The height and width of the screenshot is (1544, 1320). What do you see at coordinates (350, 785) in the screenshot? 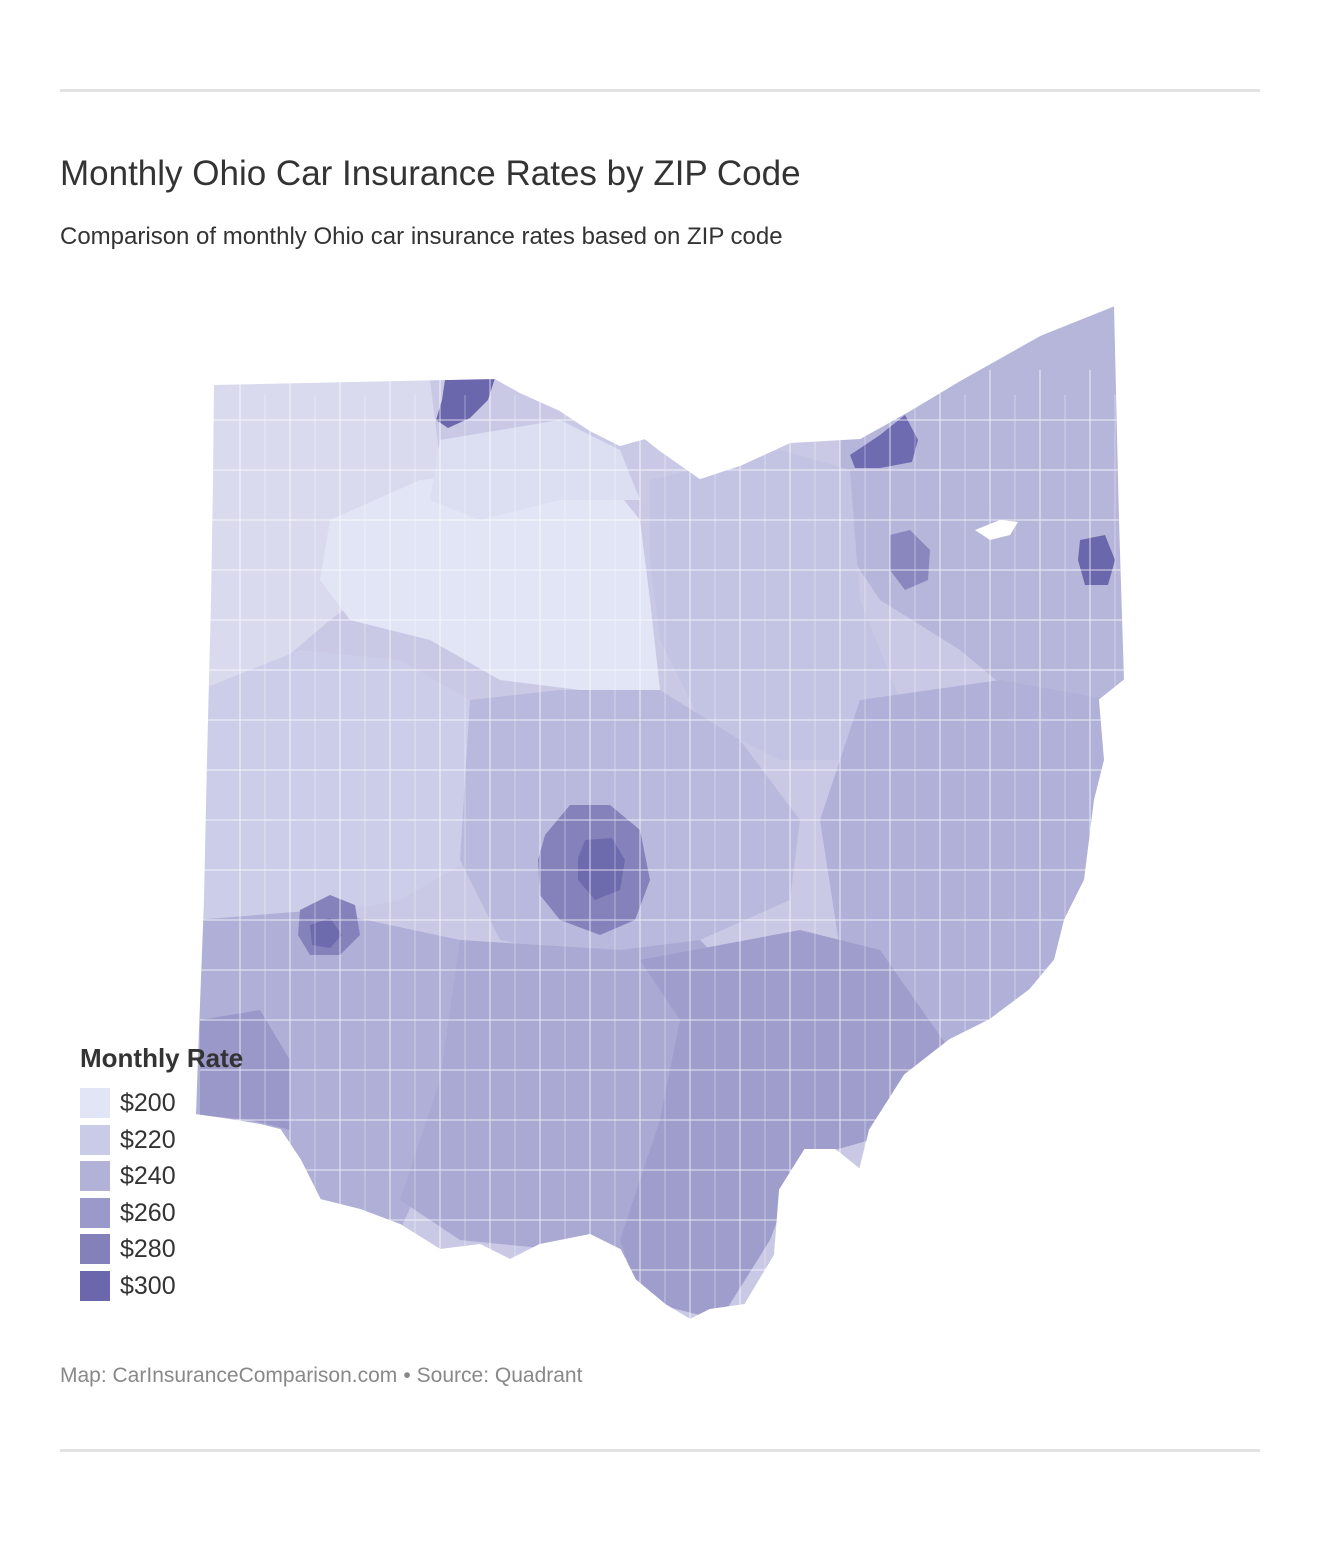
I see `region-west-rate` at bounding box center [350, 785].